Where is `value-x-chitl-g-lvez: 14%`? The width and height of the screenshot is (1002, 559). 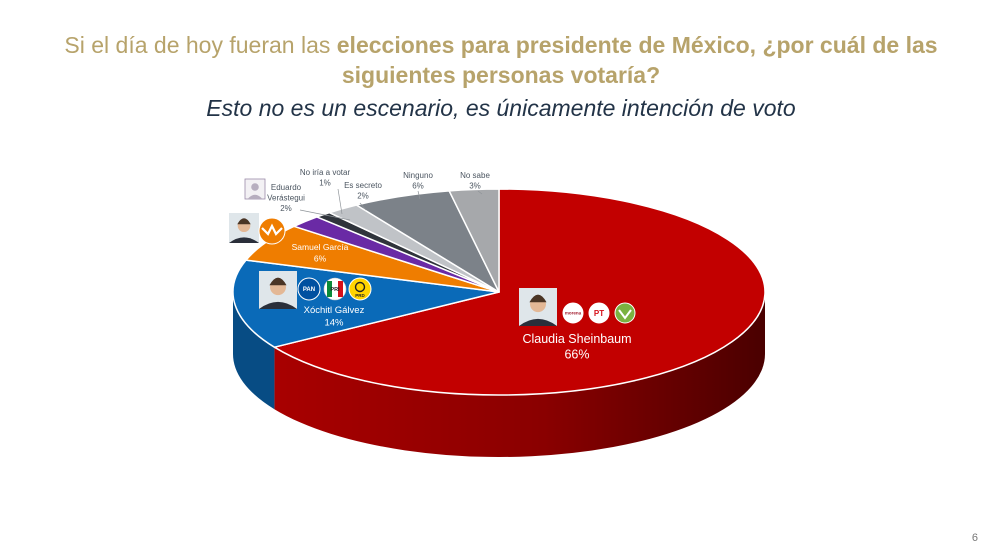 value-x-chitl-g-lvez: 14% is located at coordinates (334, 323).